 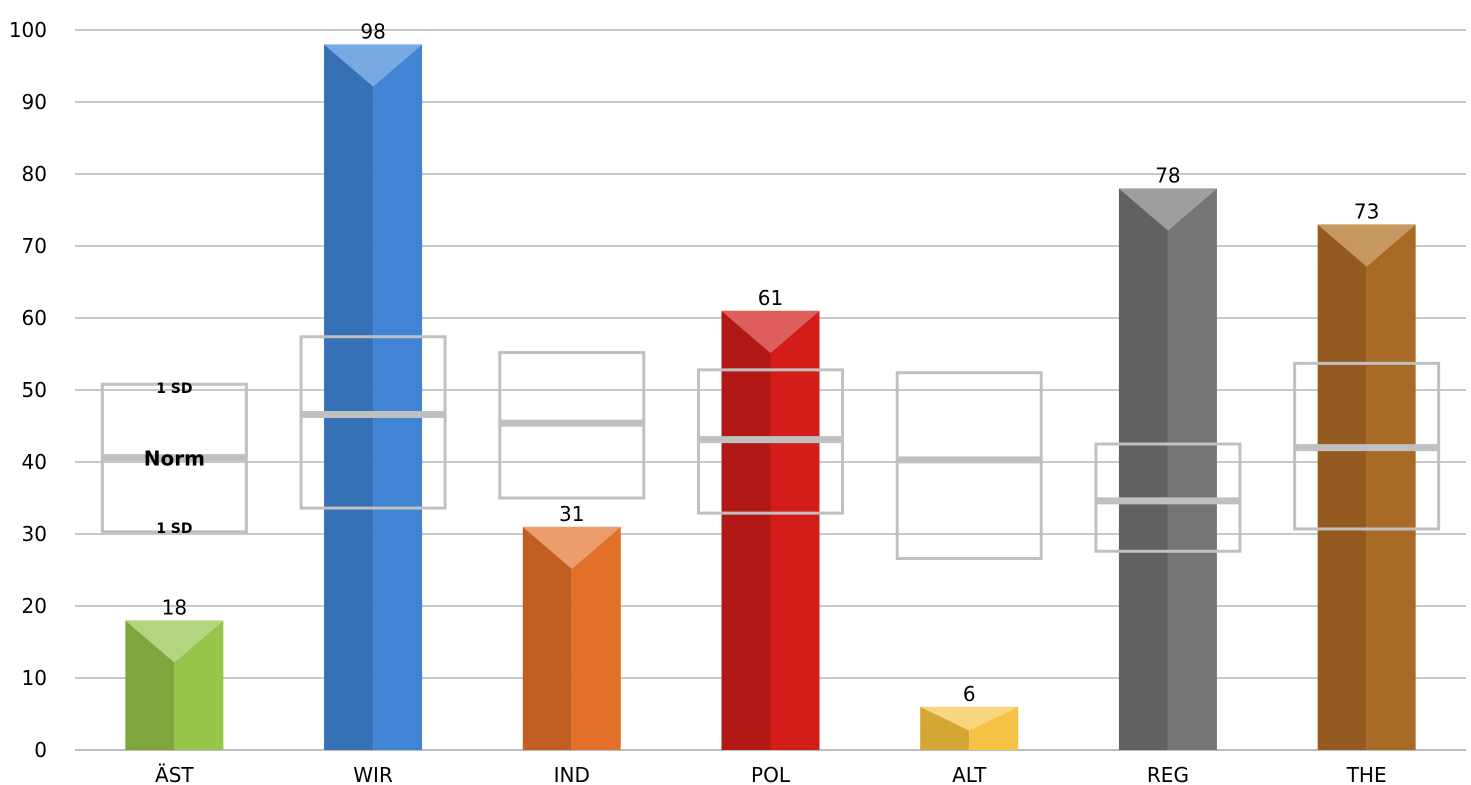 What do you see at coordinates (34, 102) in the screenshot?
I see `y-tick-label: 90` at bounding box center [34, 102].